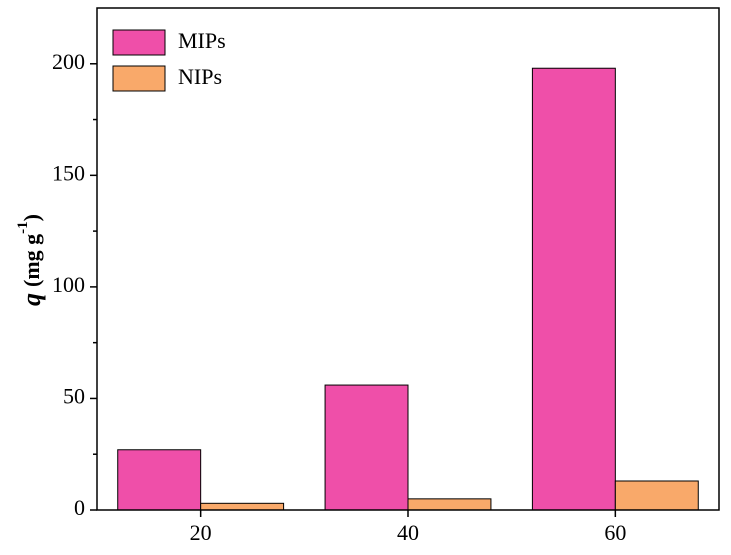 Image resolution: width=731 pixels, height=555 pixels. Describe the element at coordinates (74, 395) in the screenshot. I see `y-tick-label: 50` at that location.